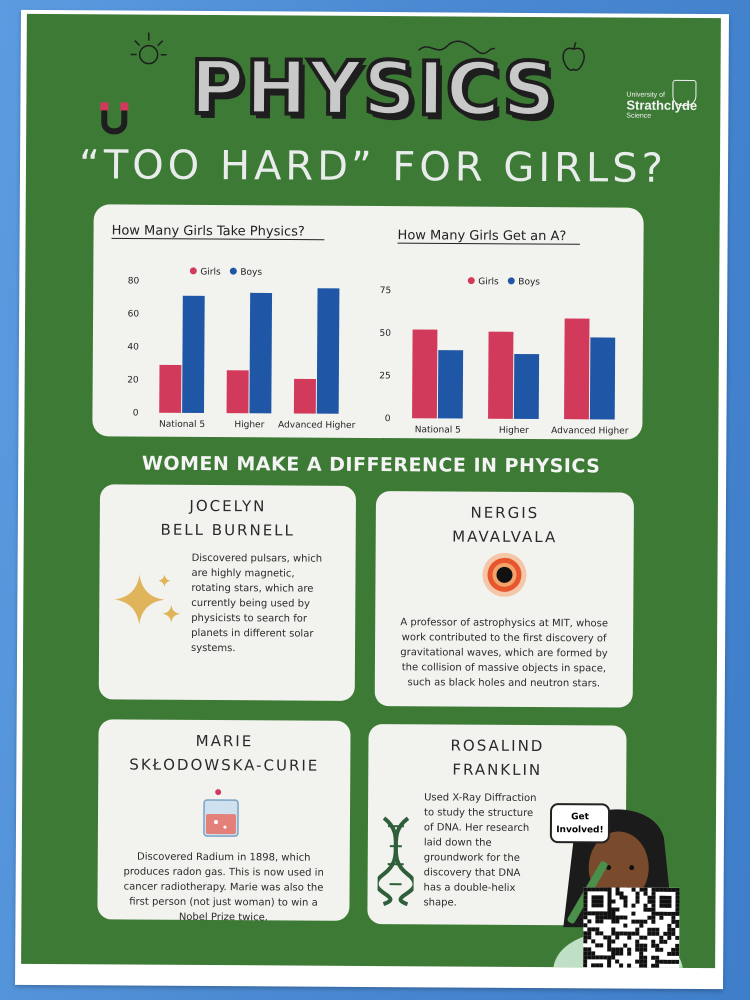  Describe the element at coordinates (497, 770) in the screenshot. I see `card-name-line2: FRANKLIN` at that location.